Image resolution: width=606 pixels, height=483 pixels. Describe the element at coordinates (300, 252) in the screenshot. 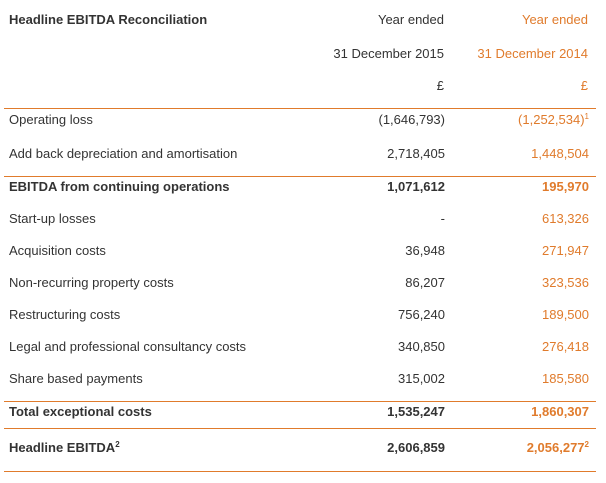

I see `row-acquisition-costs: Acquisition costs 36,948 271,947` at that location.